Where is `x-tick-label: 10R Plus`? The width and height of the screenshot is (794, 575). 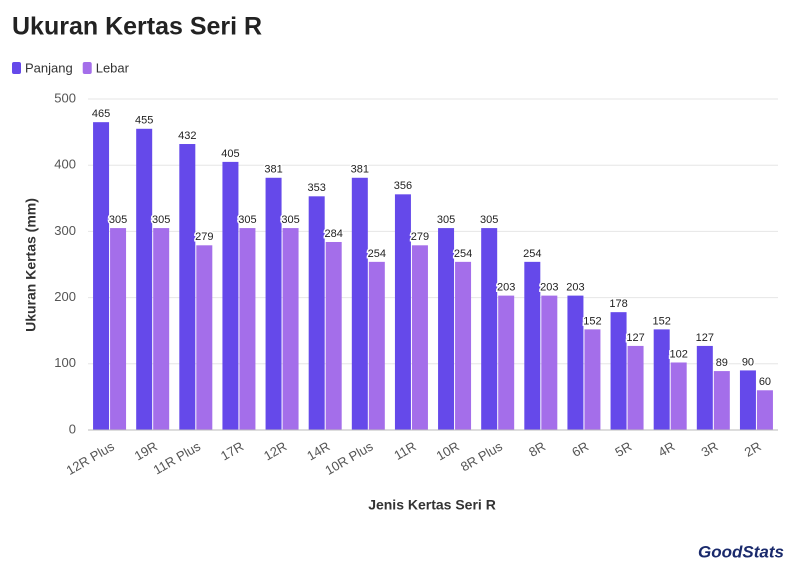
x-tick-label: 10R Plus is located at coordinates (349, 458).